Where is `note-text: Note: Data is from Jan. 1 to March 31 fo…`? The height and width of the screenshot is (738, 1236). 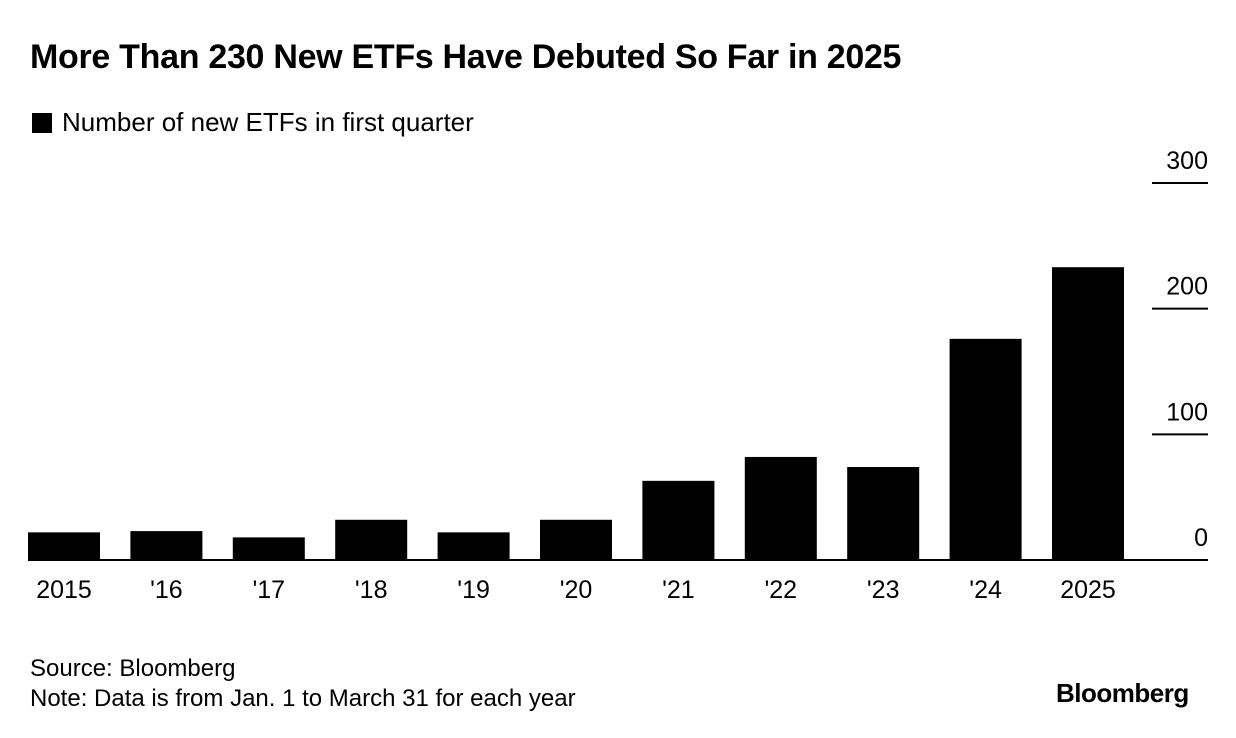
note-text: Note: Data is from Jan. 1 to March 31 fo… is located at coordinates (303, 698).